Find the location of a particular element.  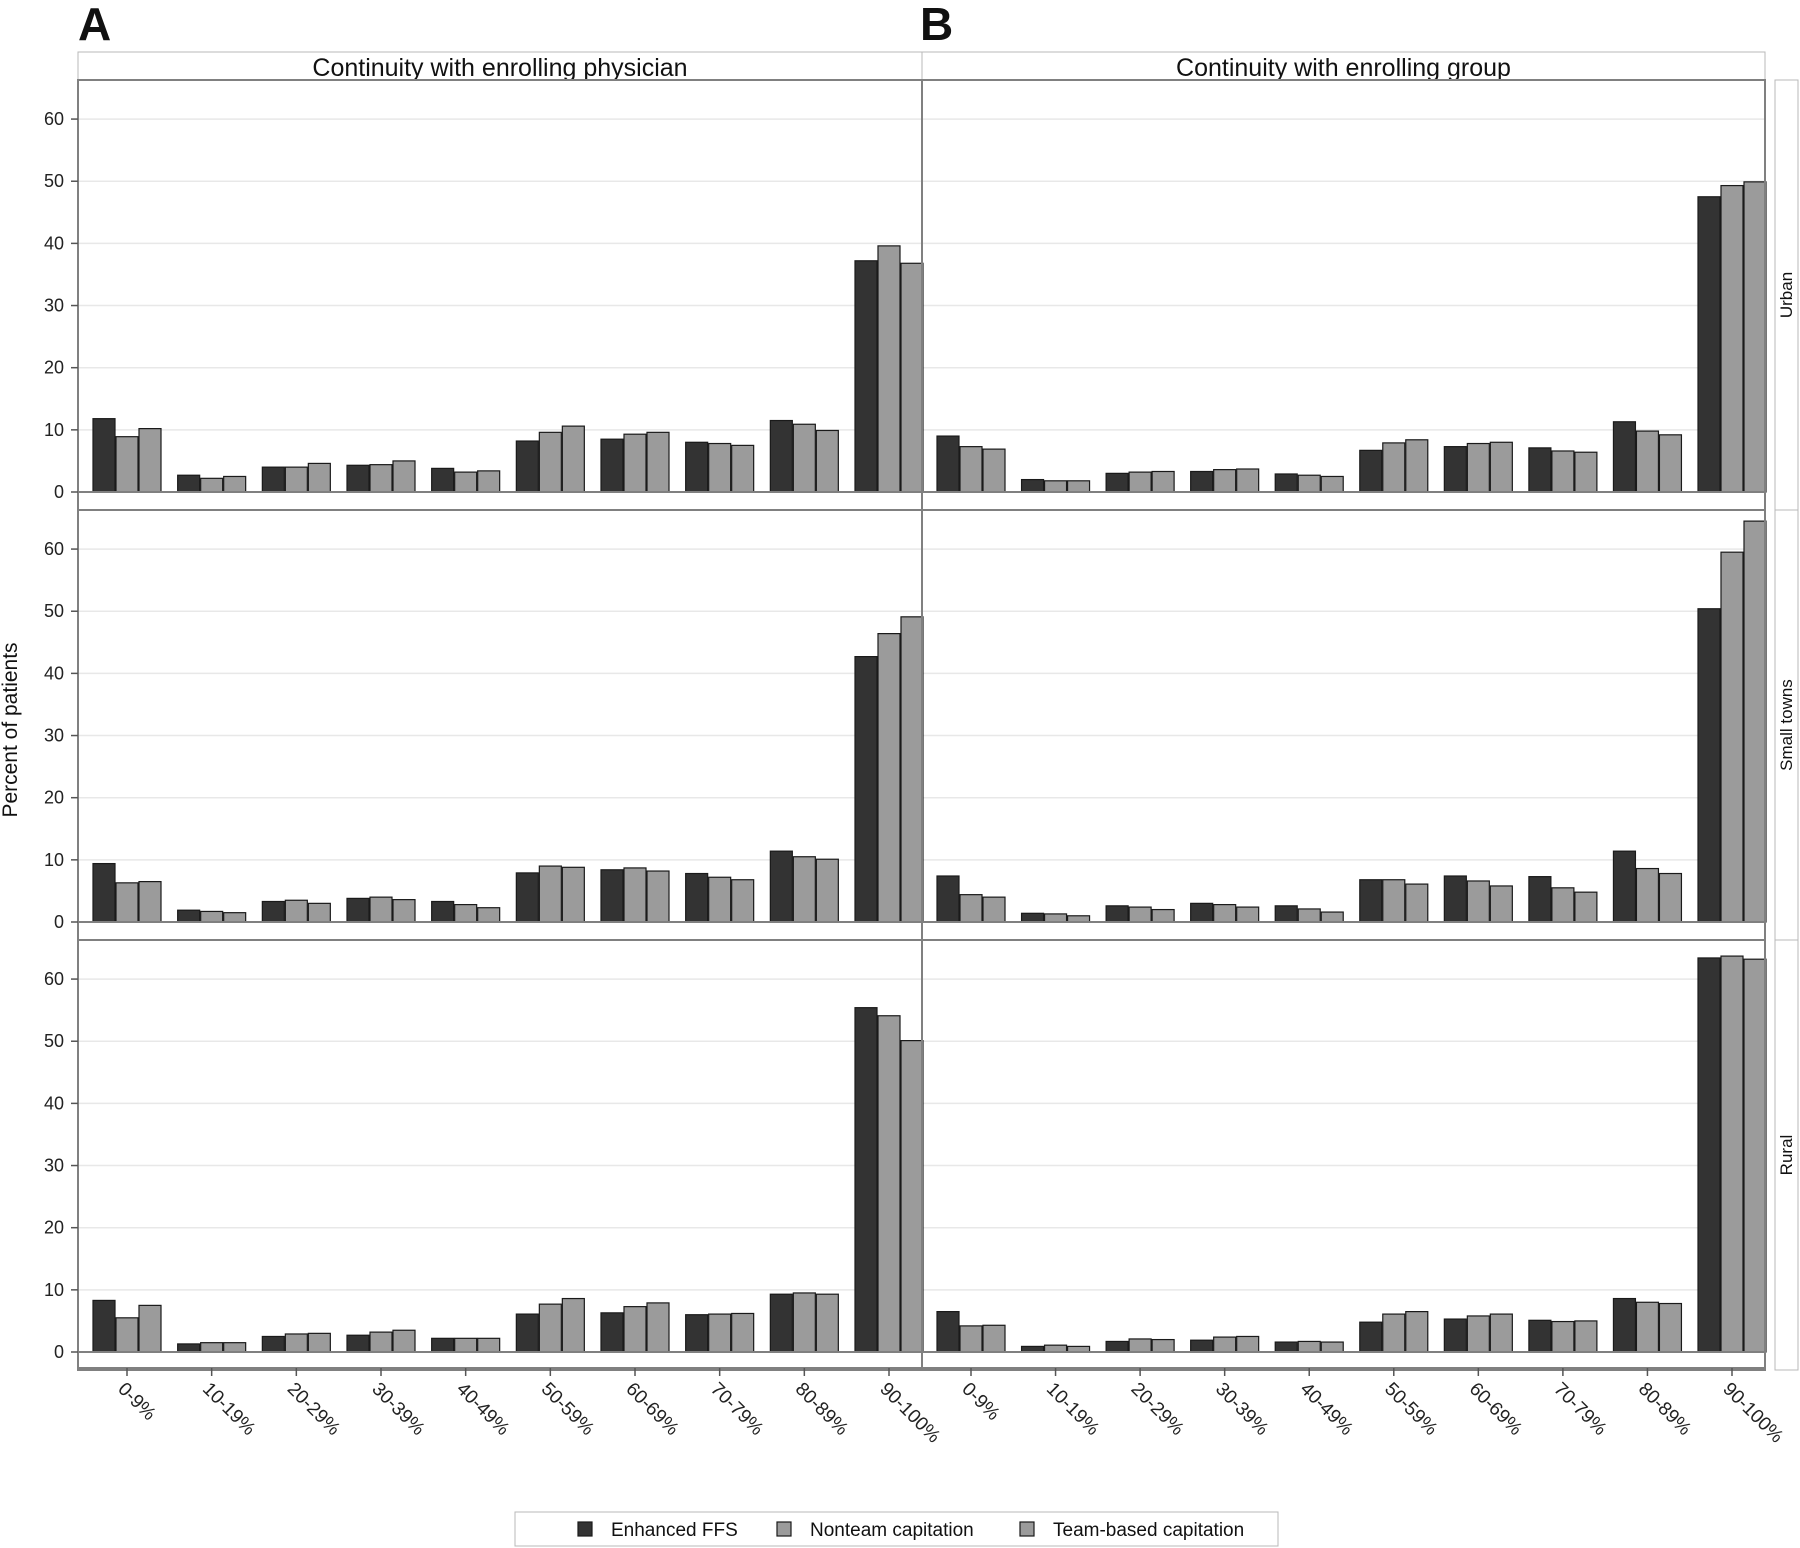

bar-small-towns-group-80-89pct-nonteam-capitation is located at coordinates (1647, 895).